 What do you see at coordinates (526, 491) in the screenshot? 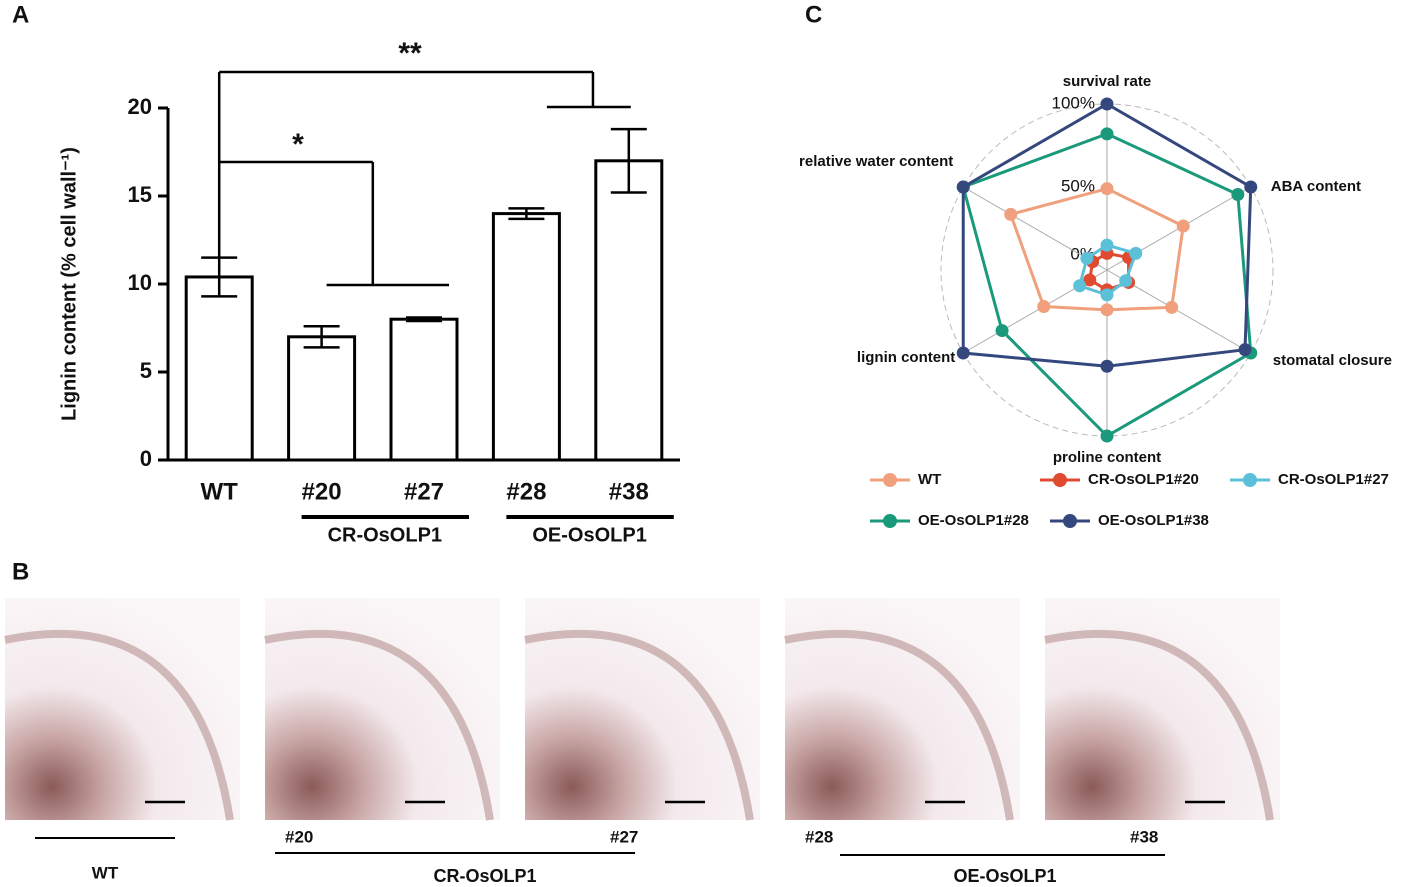
I see `x-tick-label: #28` at bounding box center [526, 491].